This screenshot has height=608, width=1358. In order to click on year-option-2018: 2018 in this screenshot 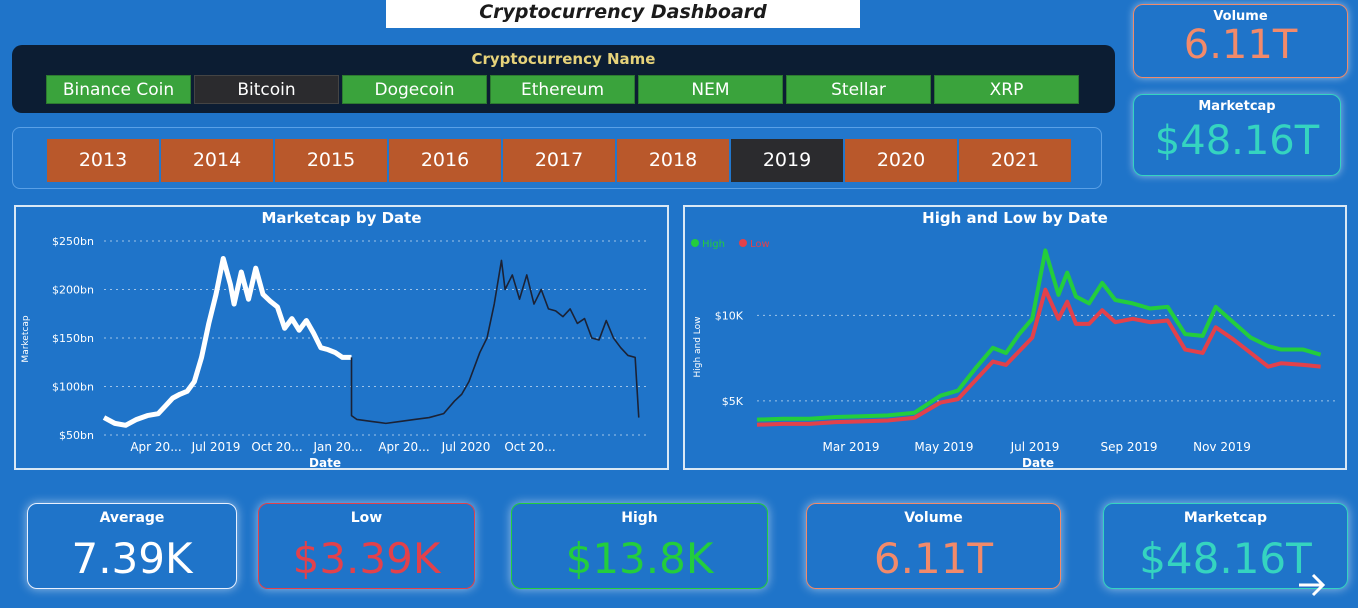, I will do `click(673, 160)`.